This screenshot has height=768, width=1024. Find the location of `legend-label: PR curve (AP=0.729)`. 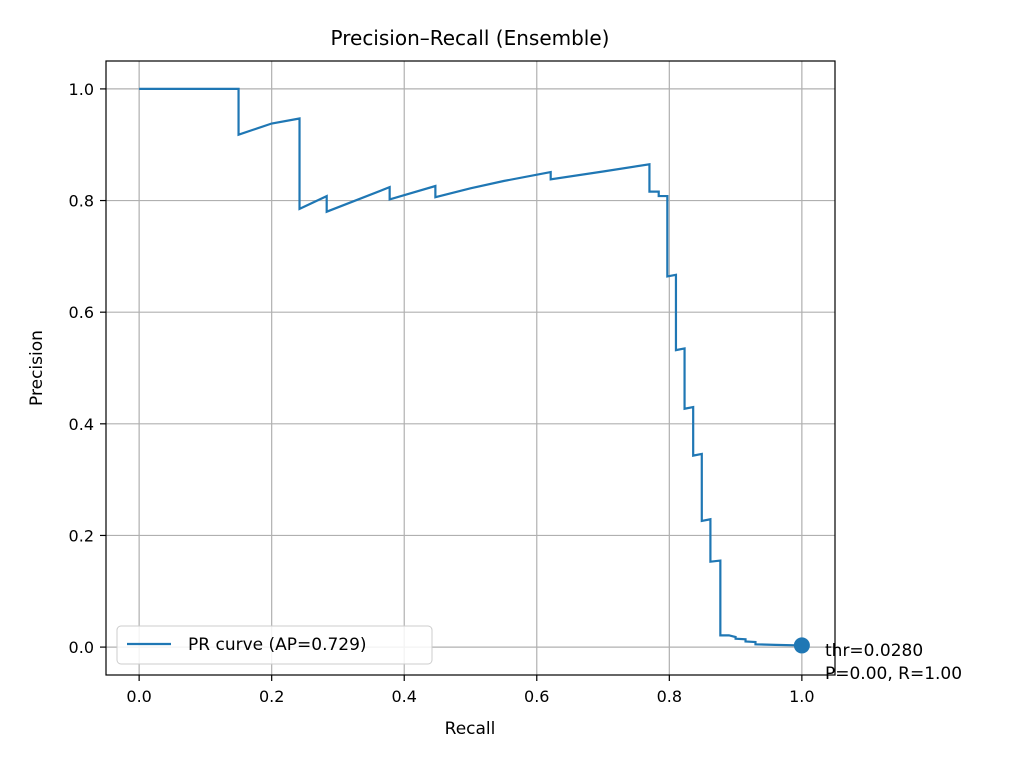

legend-label: PR curve (AP=0.729) is located at coordinates (277, 645).